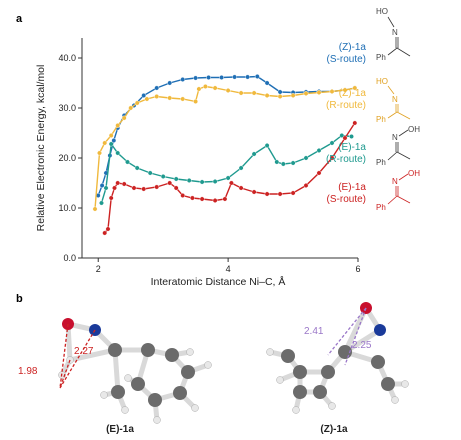 This screenshot has width=461, height=440. What do you see at coordinates (115, 376) in the screenshot?
I see `molecule-e-1a: 1.98 2.27 (E)-1a` at bounding box center [115, 376].